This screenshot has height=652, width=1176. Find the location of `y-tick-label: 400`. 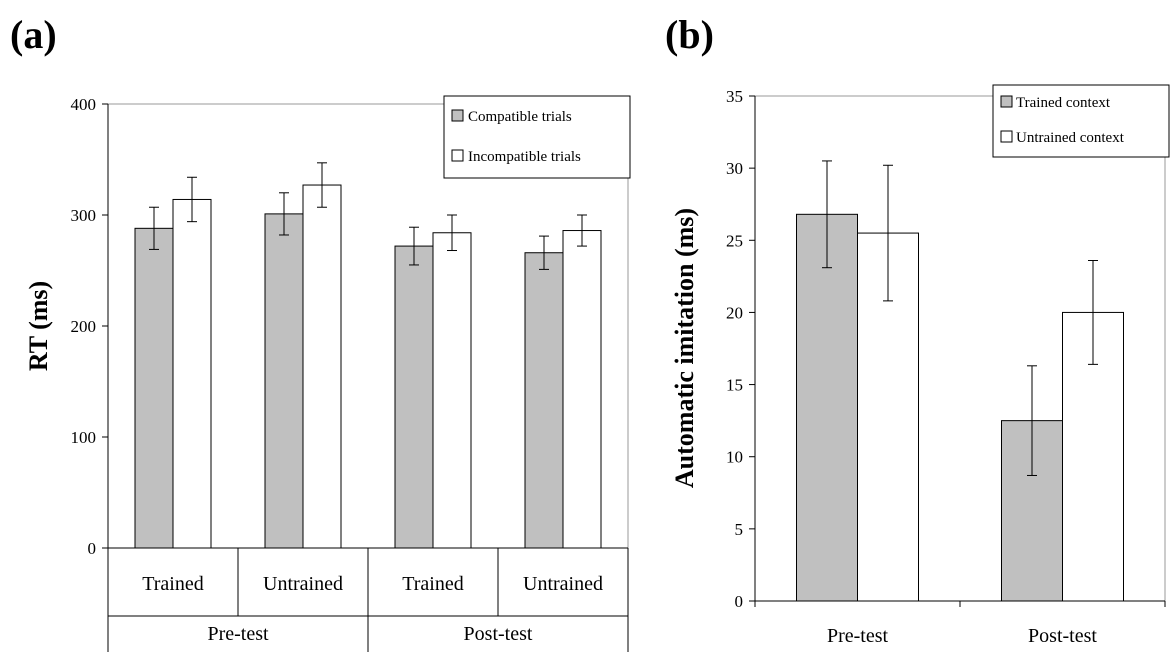

y-tick-label: 400 is located at coordinates (84, 104).